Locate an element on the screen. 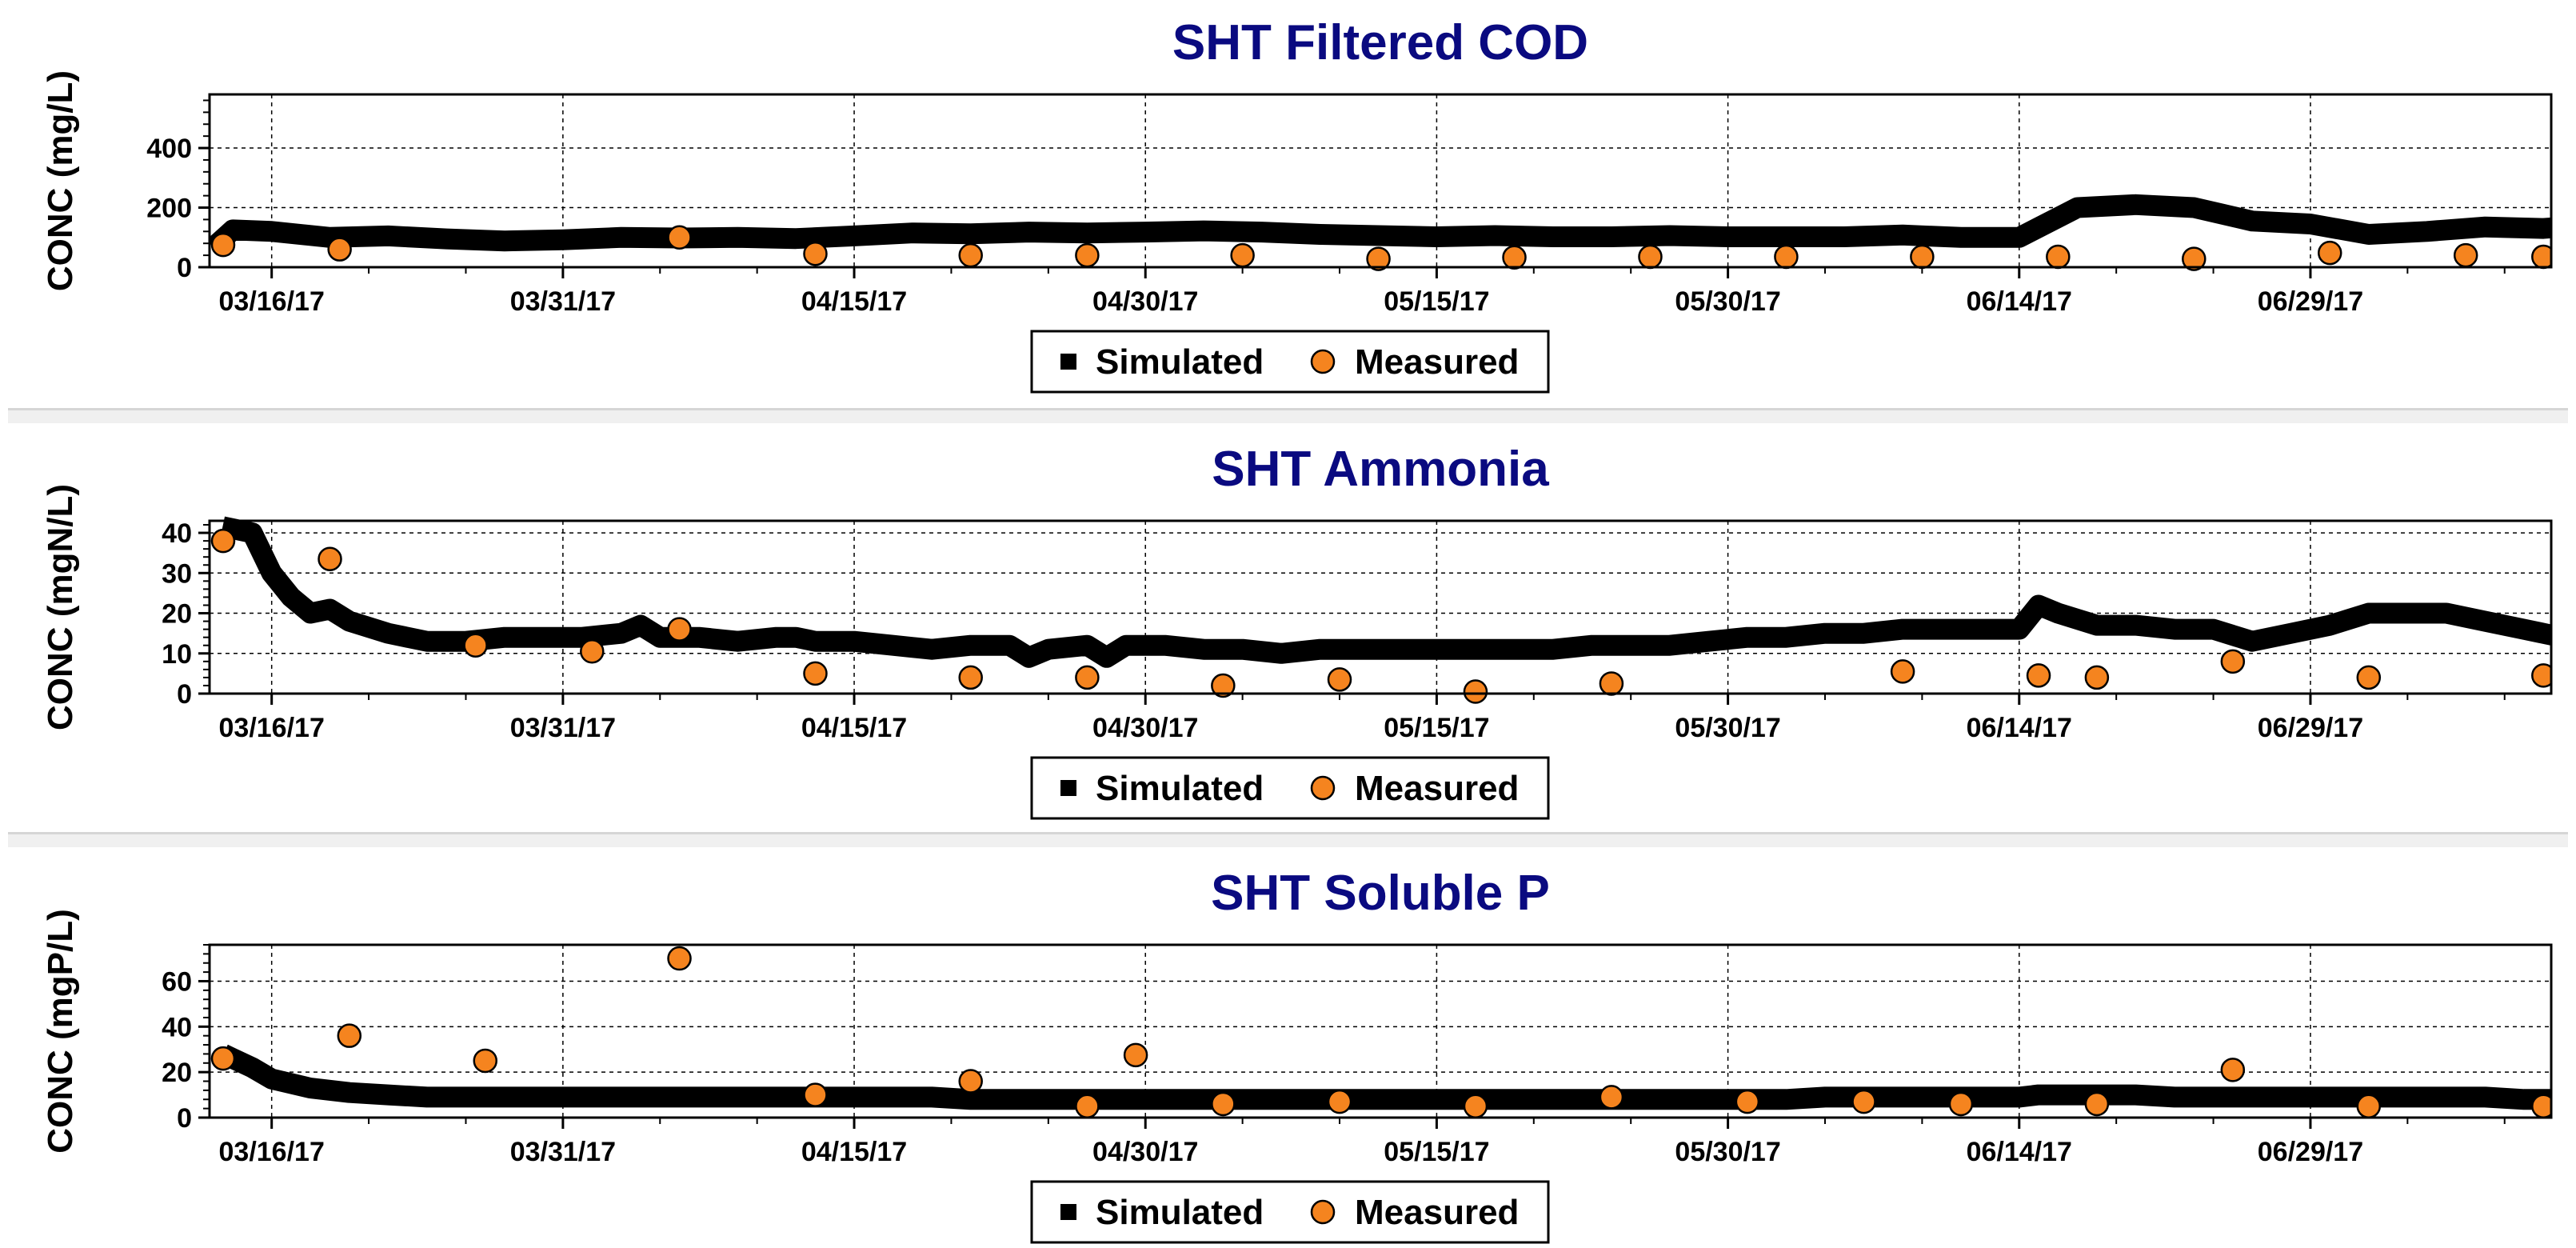  y-tick-label: 10 is located at coordinates (177, 654).